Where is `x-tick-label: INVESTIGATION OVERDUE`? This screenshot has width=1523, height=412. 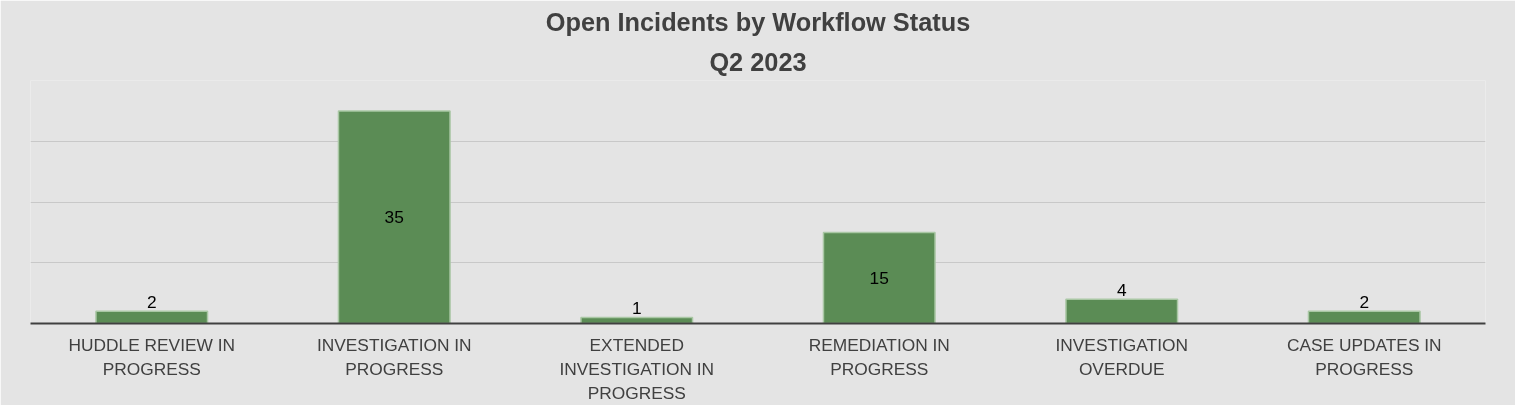 x-tick-label: INVESTIGATION OVERDUE is located at coordinates (1122, 356).